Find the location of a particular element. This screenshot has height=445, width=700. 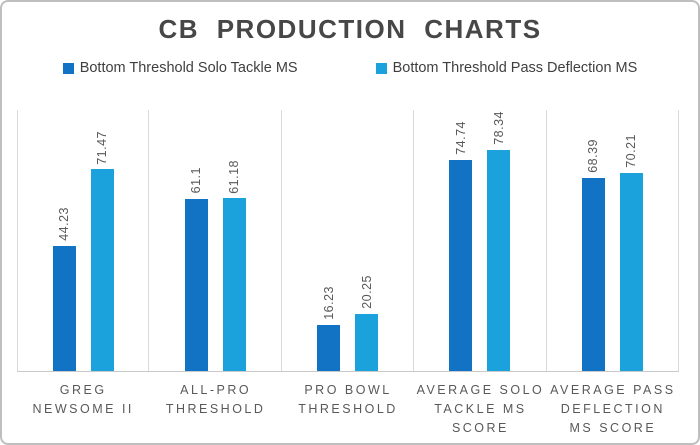

category-bars: 74.74 78.34 is located at coordinates (480, 240).